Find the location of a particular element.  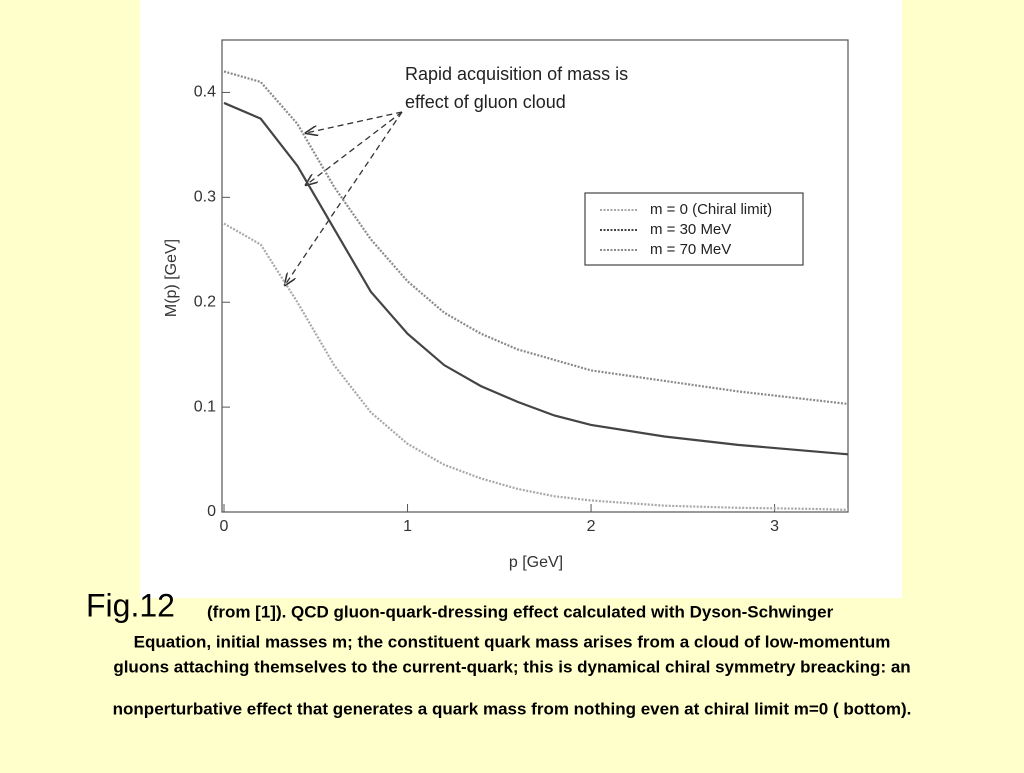

y-tick-label: 0 is located at coordinates (211, 511).